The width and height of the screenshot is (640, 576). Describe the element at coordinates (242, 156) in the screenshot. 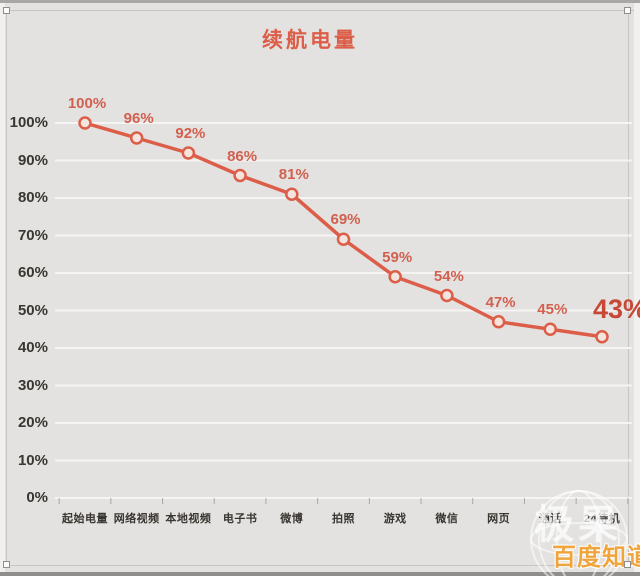

I see `data-point-label: 86%` at that location.